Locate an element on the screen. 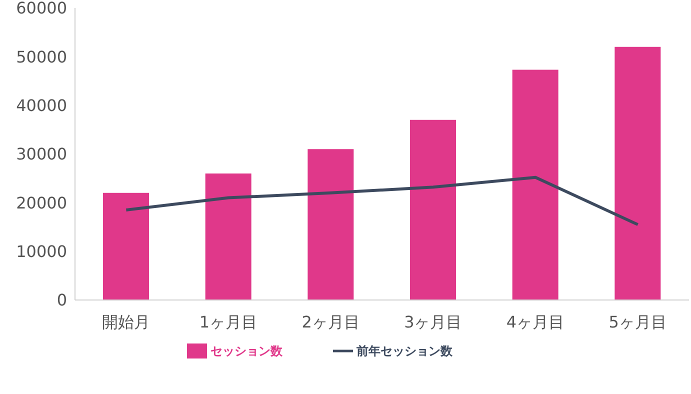 Image resolution: width=691 pixels, height=394 pixels. y-tick-label: 30000 is located at coordinates (41, 154).